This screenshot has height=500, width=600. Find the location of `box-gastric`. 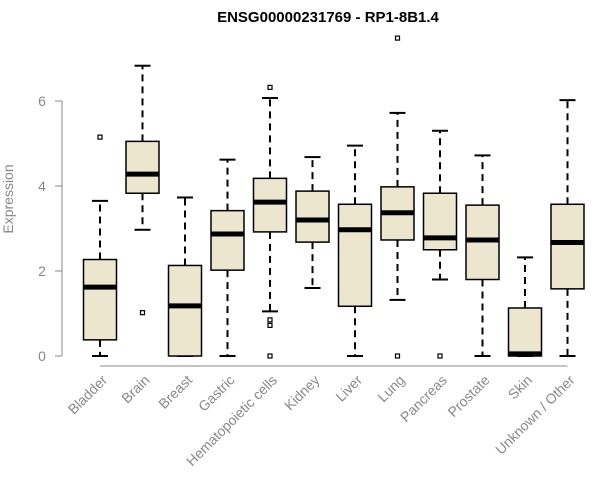

box-gastric is located at coordinates (227, 257).